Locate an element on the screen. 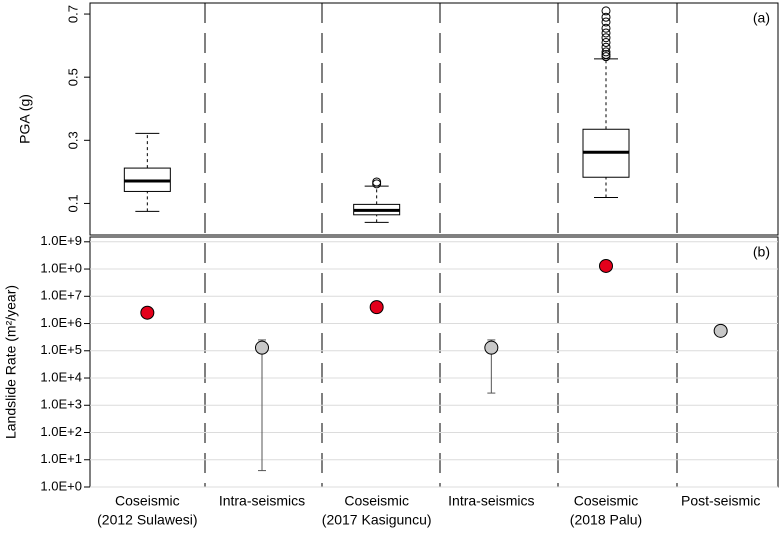 The height and width of the screenshot is (538, 782). y-axis-label: Landslide Rate (m²/year) is located at coordinates (11, 362).